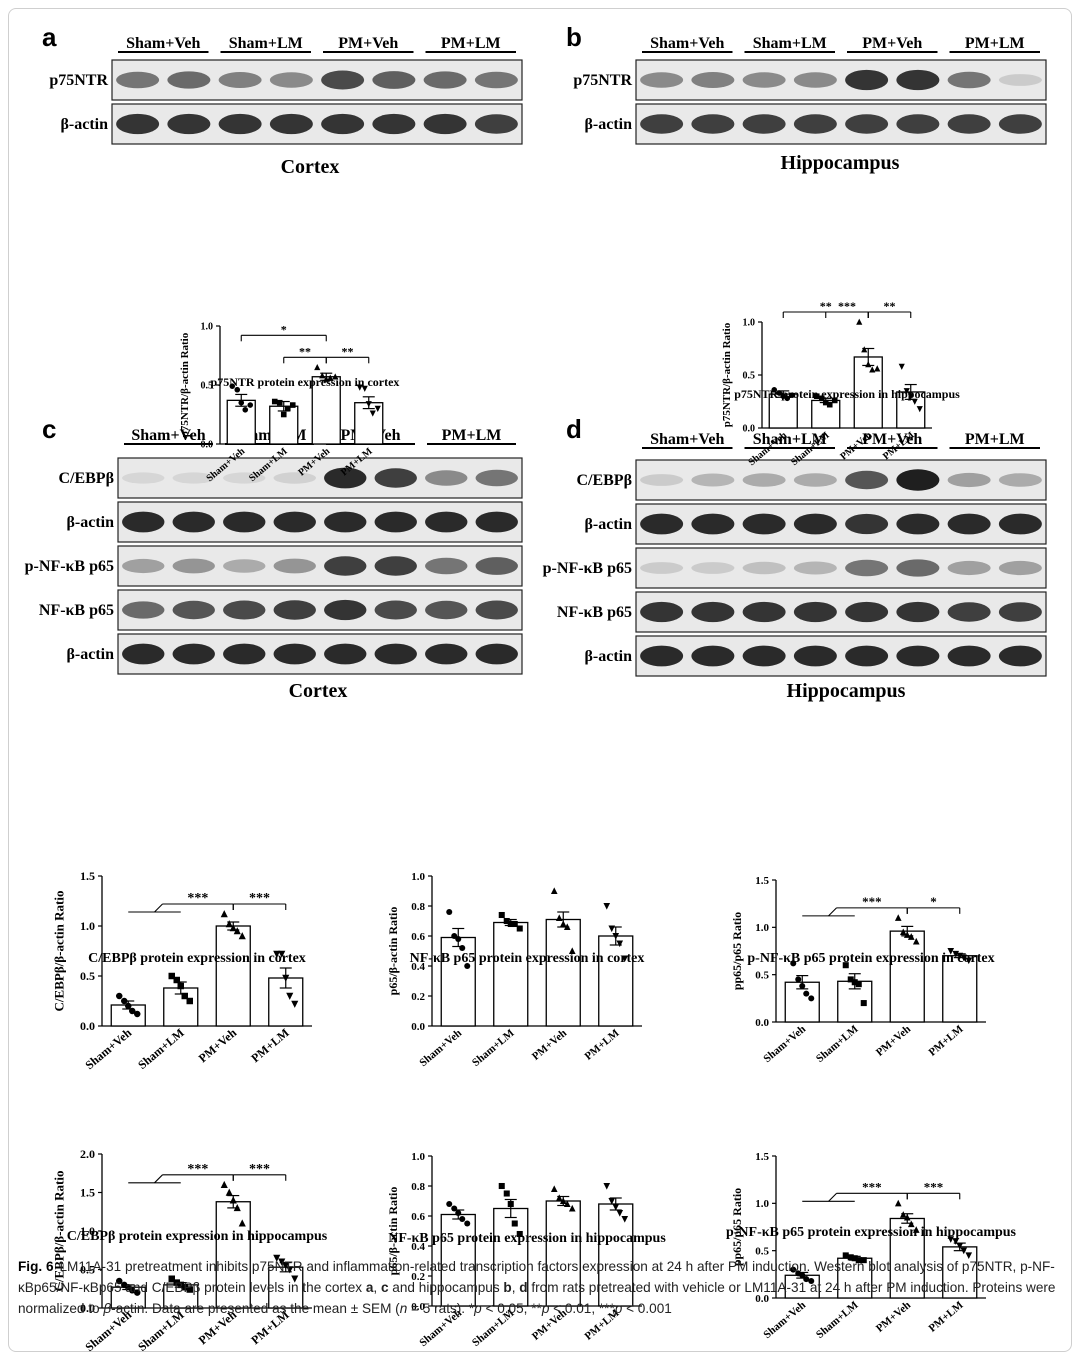 The image size is (1080, 1360). What do you see at coordinates (587, 568) in the screenshot?
I see `blot-row-label: p-NF-κB p65` at bounding box center [587, 568].